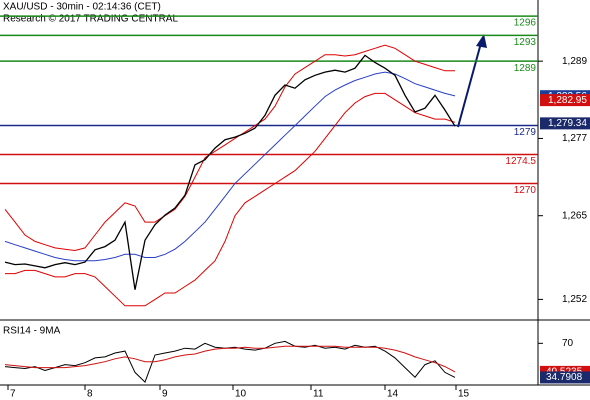 This screenshot has height=400, width=590. I want to click on y-tick-label: 1,252, so click(574, 299).